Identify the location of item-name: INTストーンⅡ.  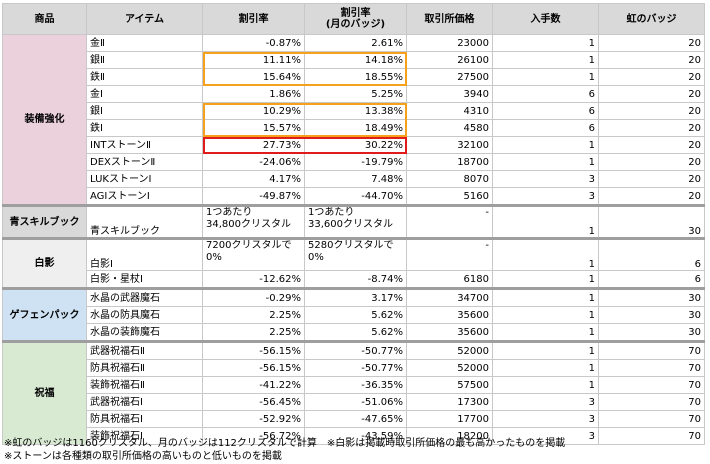
(144, 145).